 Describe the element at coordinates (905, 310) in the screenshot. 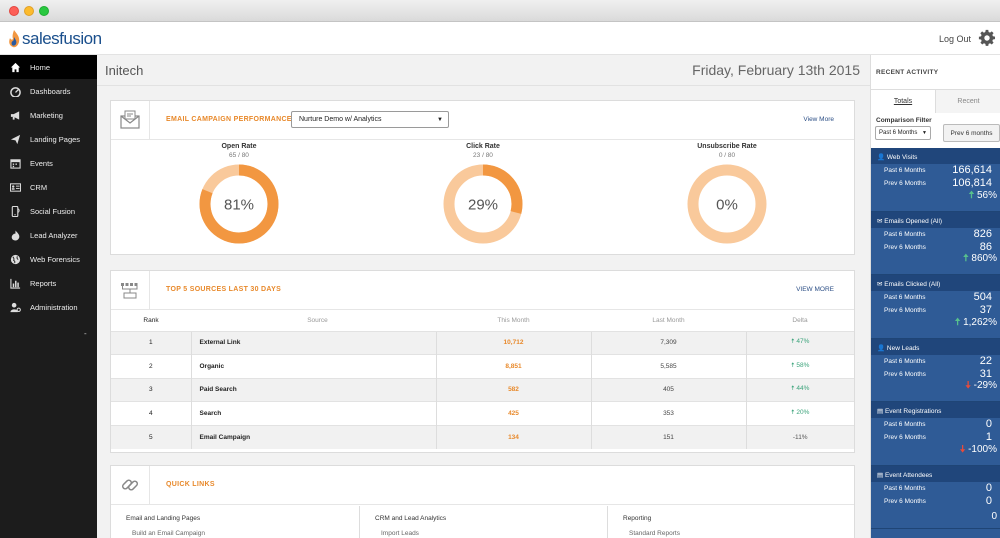

I see `stat-label: Prev 6 Months` at that location.